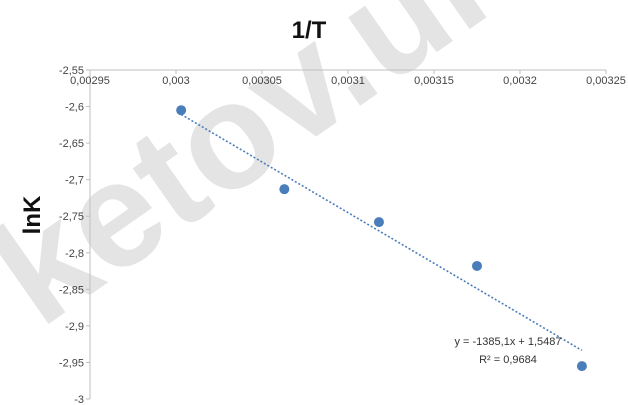 This screenshot has width=628, height=405. I want to click on y-tick-label: -3, so click(79, 399).